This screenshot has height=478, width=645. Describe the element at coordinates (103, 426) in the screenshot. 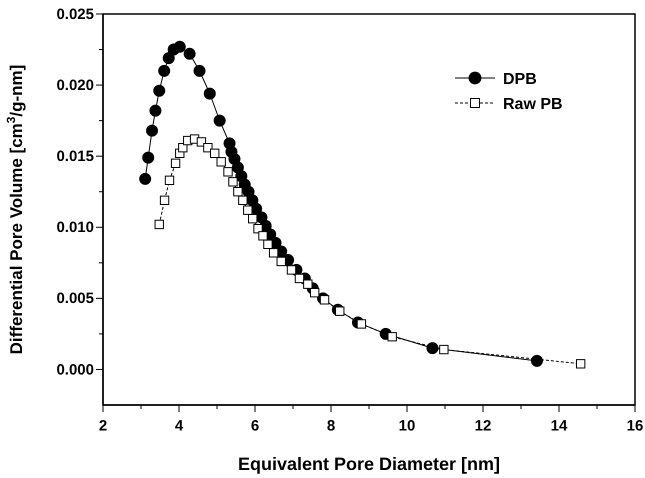

I see `x-tick-label: 2` at that location.